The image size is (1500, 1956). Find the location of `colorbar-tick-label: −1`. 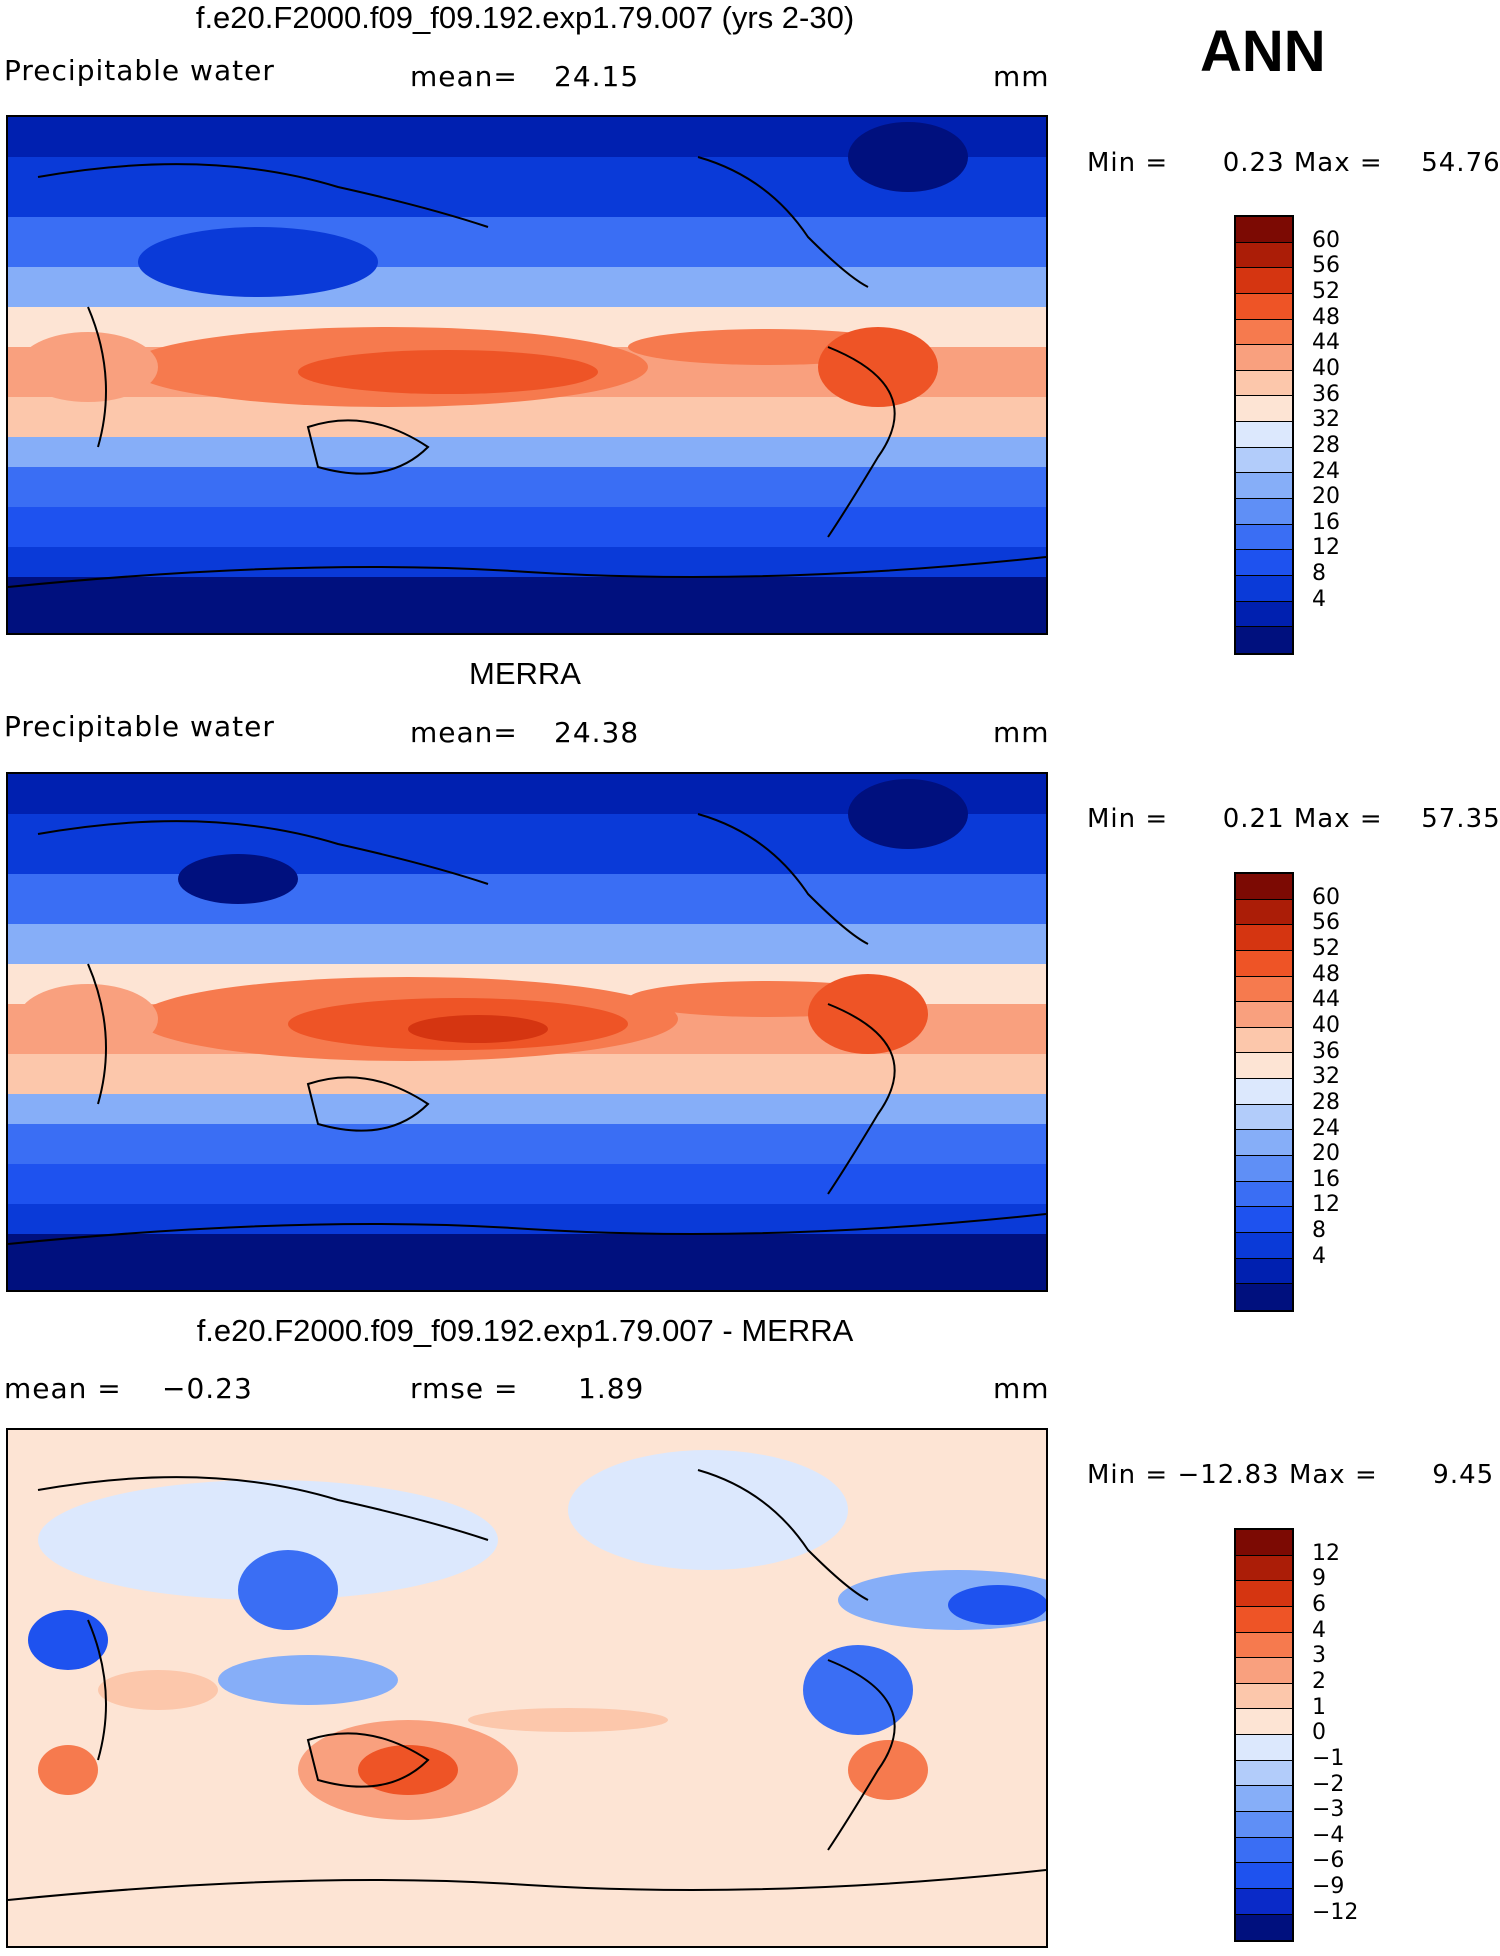

colorbar-tick-label: −1 is located at coordinates (1328, 1758).